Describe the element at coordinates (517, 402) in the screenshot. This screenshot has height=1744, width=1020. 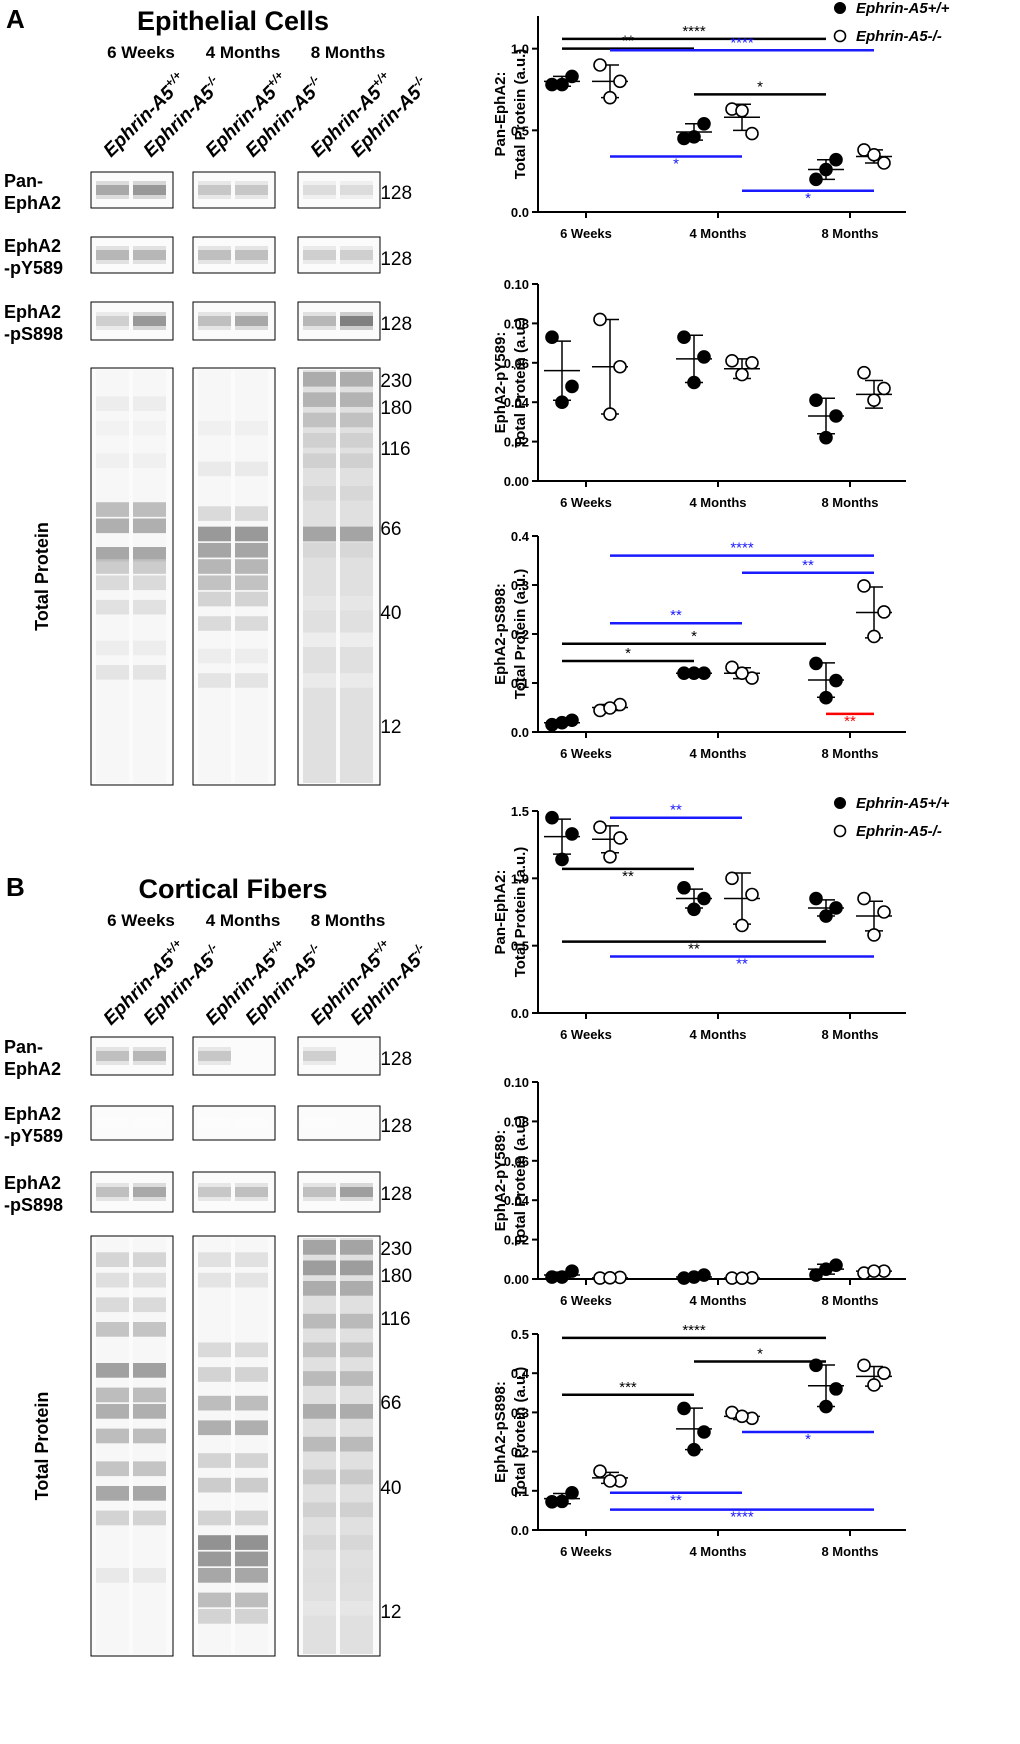
I see `y-tick-label: 0.04` at that location.